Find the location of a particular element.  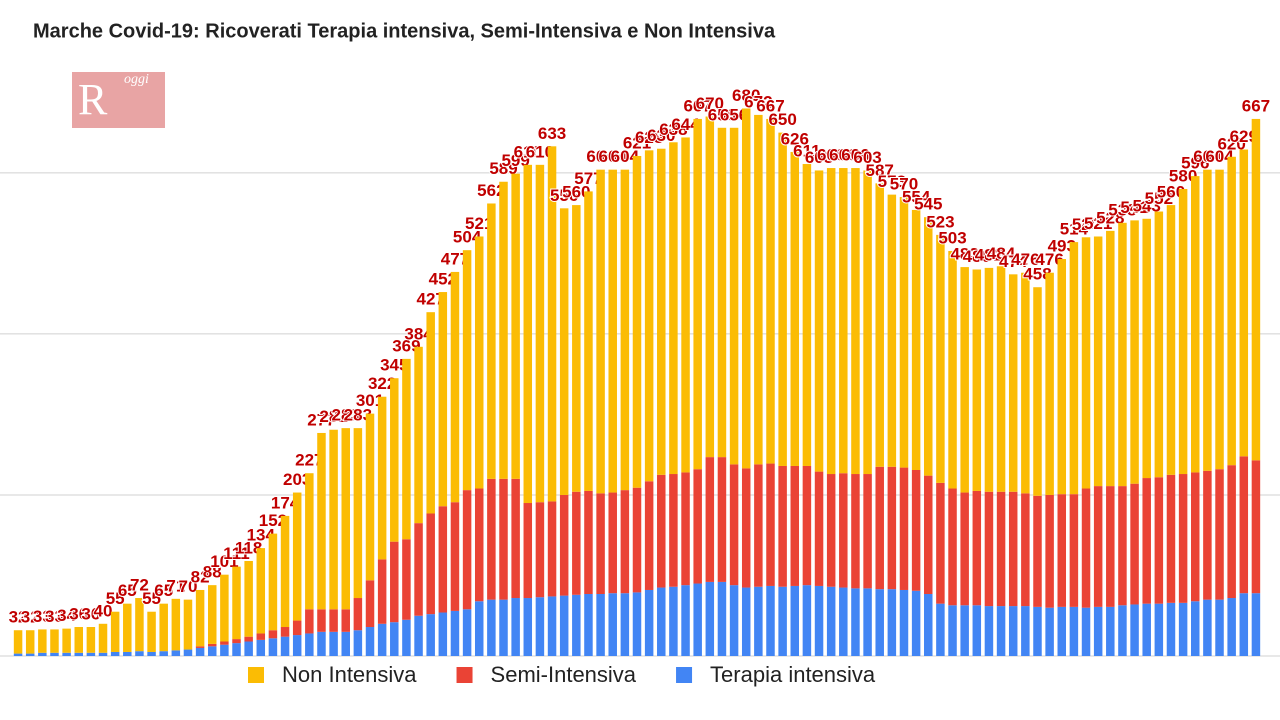

total-label: 70 is located at coordinates (188, 586).